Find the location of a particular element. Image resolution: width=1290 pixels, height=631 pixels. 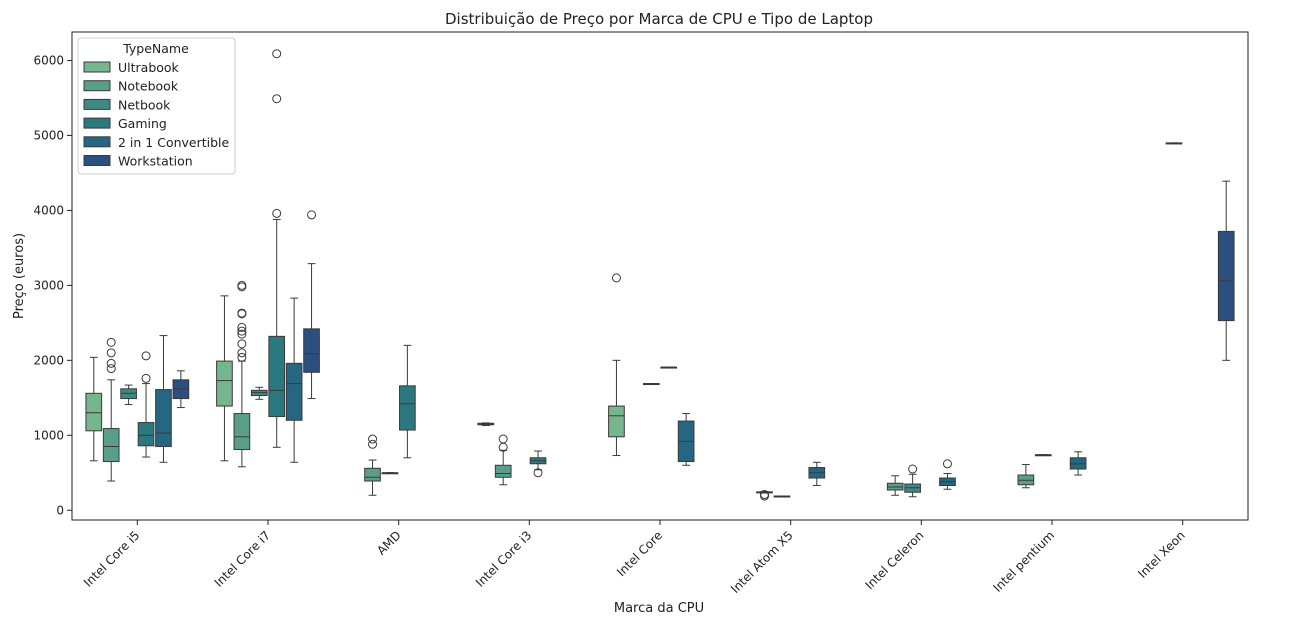

y-axis-label: Preço (euros) is located at coordinates (19, 276).